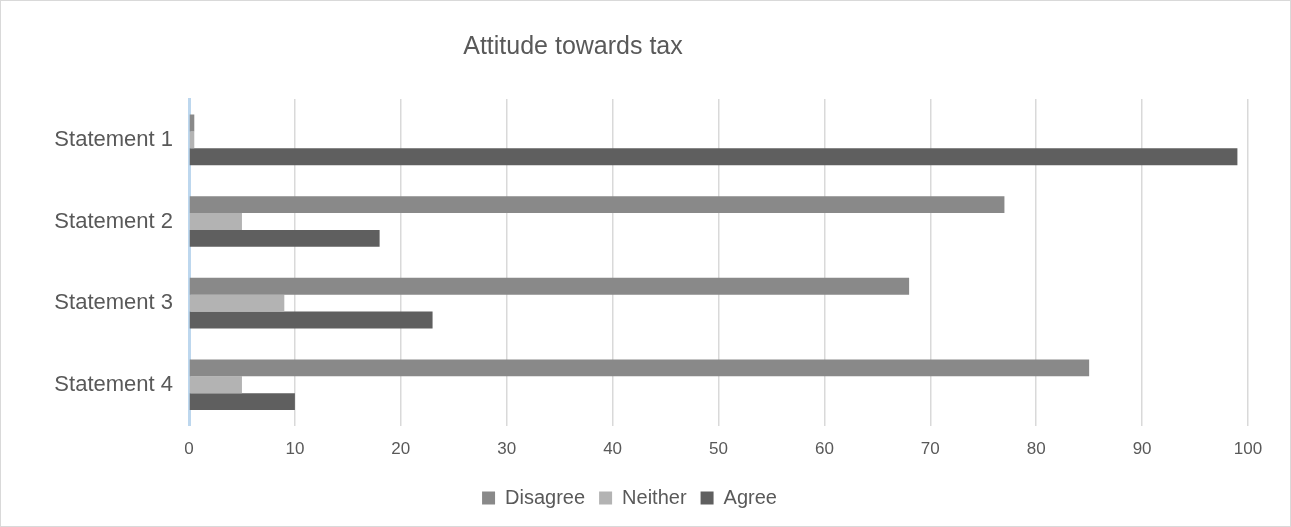 The image size is (1291, 527). What do you see at coordinates (295, 449) in the screenshot?
I see `x-tick-label: 10` at bounding box center [295, 449].